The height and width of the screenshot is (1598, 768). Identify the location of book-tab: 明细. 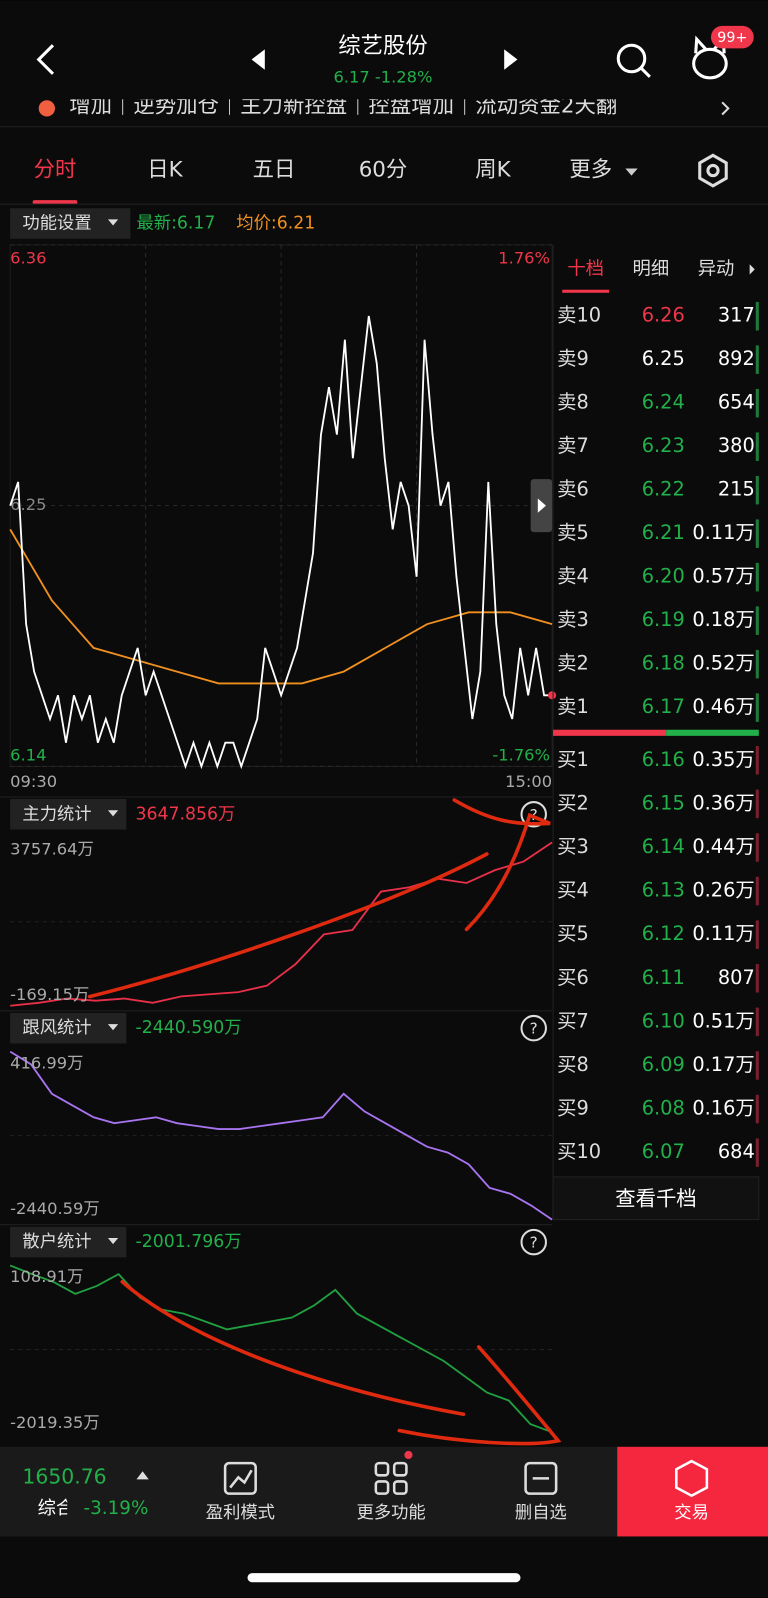
(651, 268).